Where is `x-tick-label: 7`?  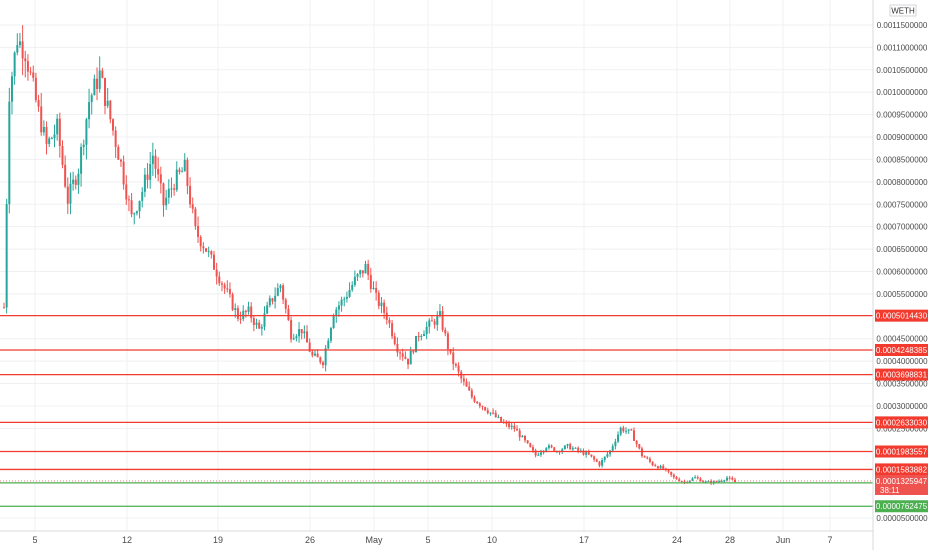 x-tick-label: 7 is located at coordinates (829, 540).